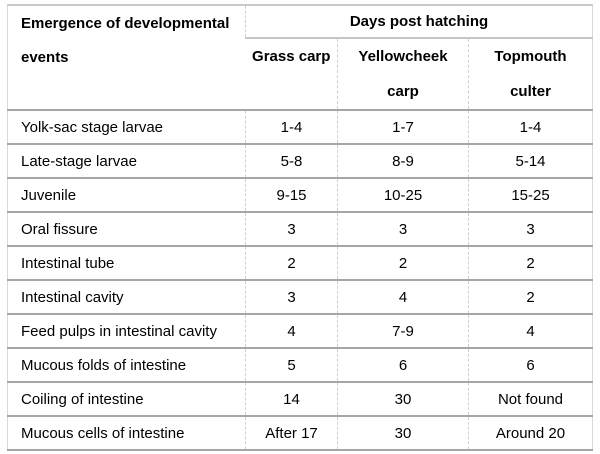 The width and height of the screenshot is (600, 454). Describe the element at coordinates (126, 127) in the screenshot. I see `row-label: Yolk-sac stage larvae` at that location.